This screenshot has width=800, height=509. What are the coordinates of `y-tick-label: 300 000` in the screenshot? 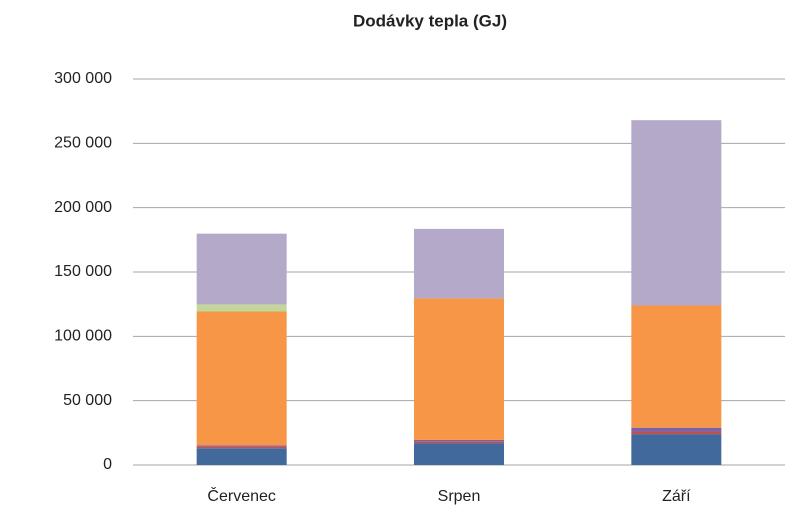 It's located at (83, 78).